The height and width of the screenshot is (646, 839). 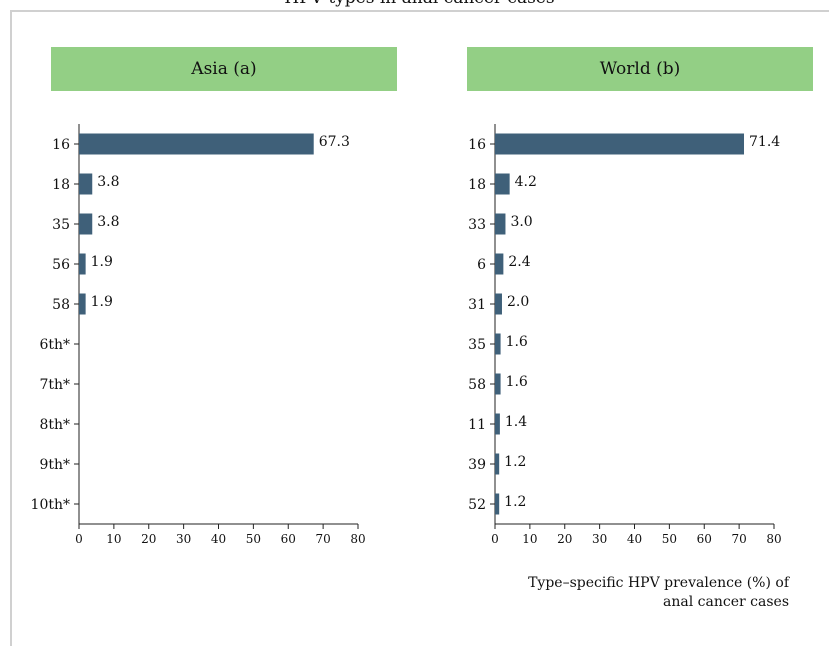 What do you see at coordinates (726, 602) in the screenshot?
I see `axis-footnote-line-2: anal cancer cases` at bounding box center [726, 602].